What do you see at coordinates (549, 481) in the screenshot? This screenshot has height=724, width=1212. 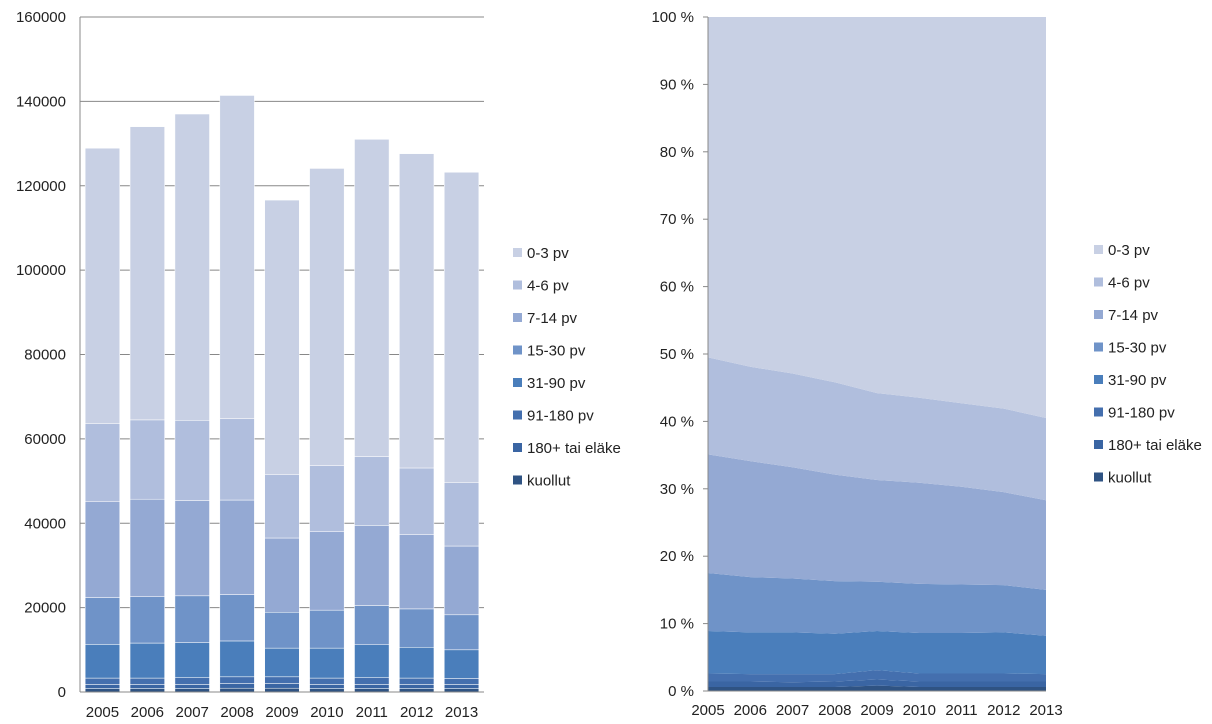 I see `legend-label: kuollut` at bounding box center [549, 481].